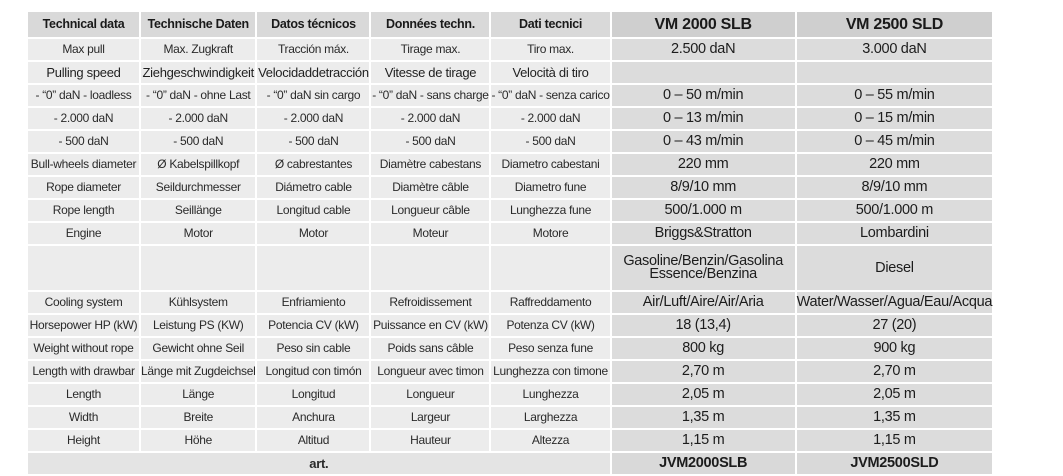 The height and width of the screenshot is (476, 1063). Describe the element at coordinates (550, 417) in the screenshot. I see `row-label: Larghezza` at that location.